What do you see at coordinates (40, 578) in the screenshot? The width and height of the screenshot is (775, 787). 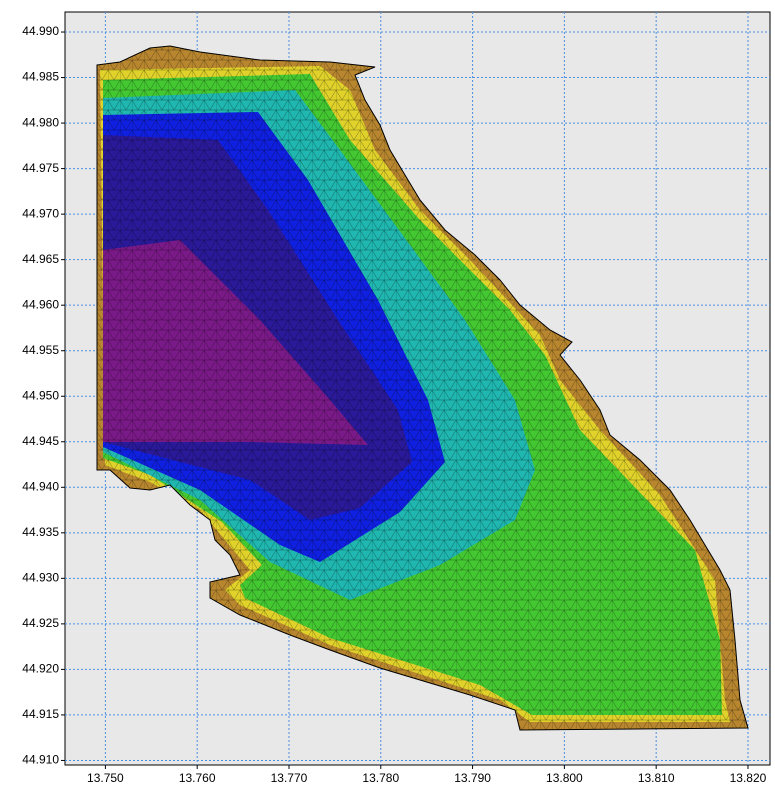 I see `y-tick-label: 44.930` at bounding box center [40, 578].